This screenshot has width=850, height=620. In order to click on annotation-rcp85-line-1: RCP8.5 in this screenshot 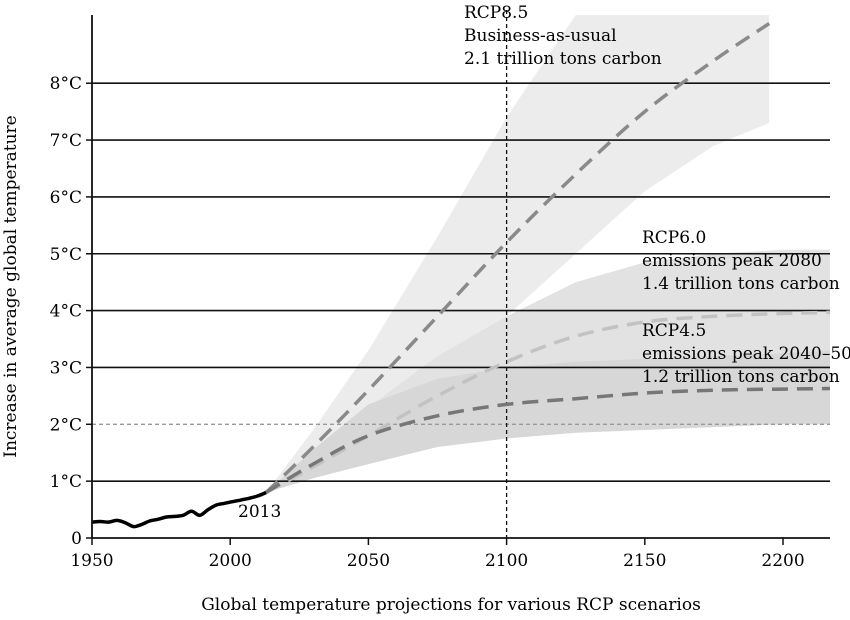, I will do `click(496, 13)`.